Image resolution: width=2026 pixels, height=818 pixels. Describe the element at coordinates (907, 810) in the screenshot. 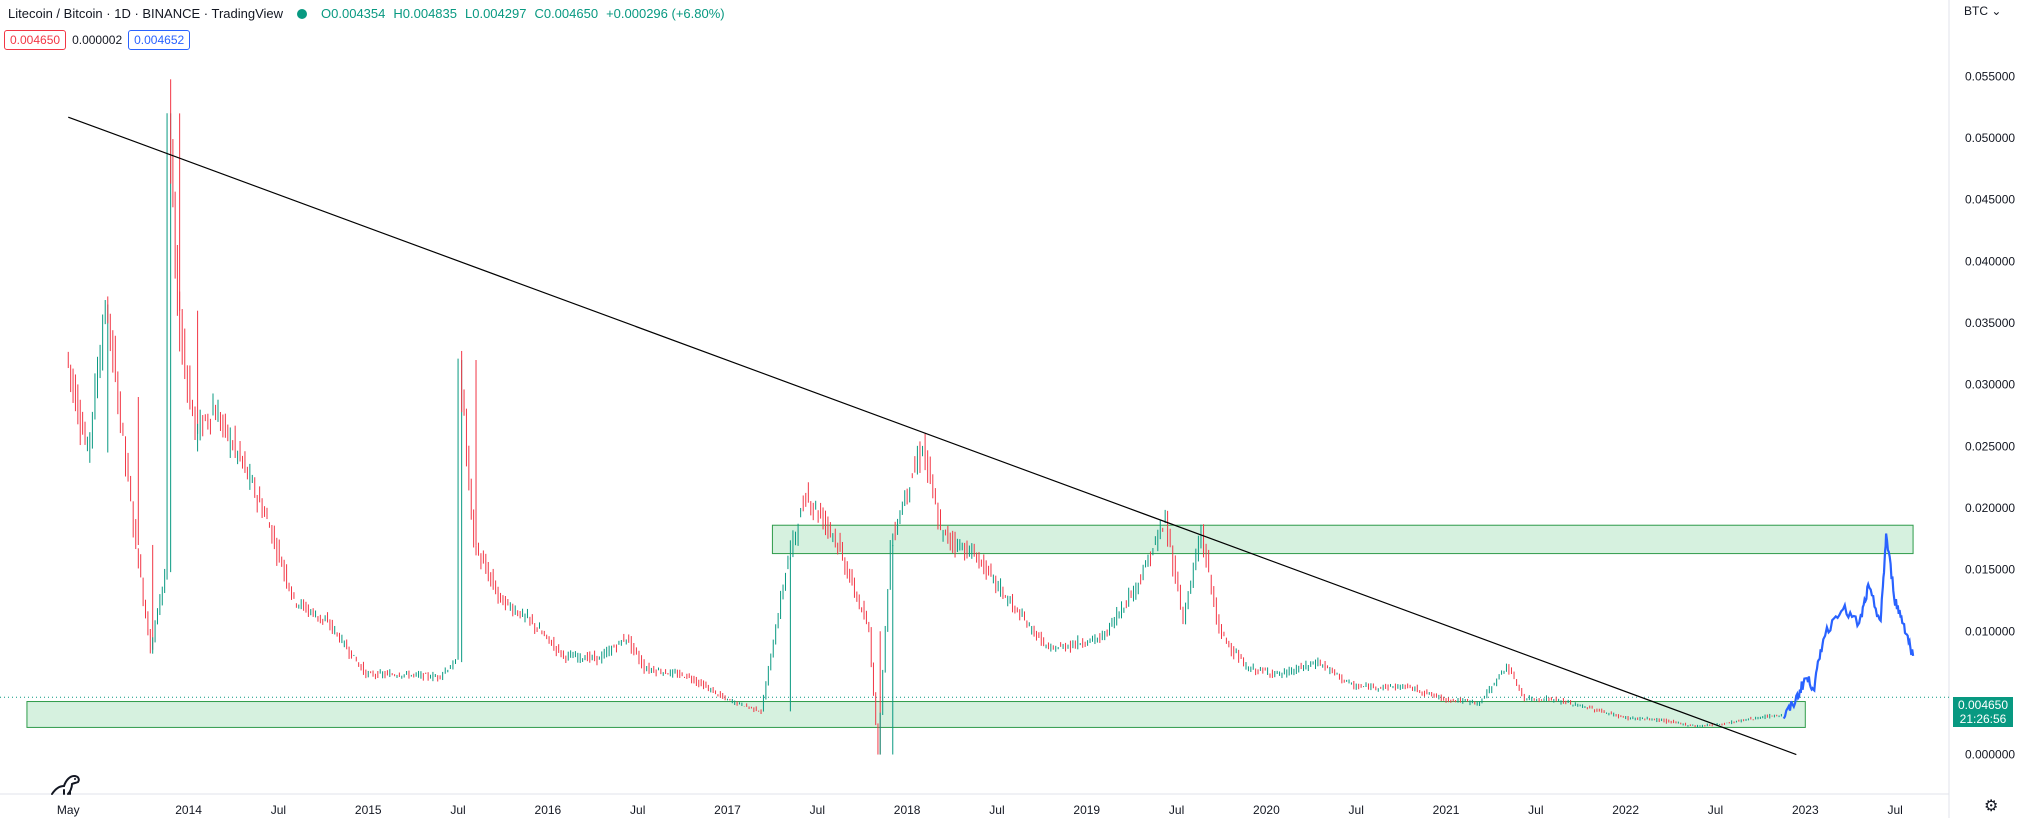

I see `x-tick-label: 2018` at that location.